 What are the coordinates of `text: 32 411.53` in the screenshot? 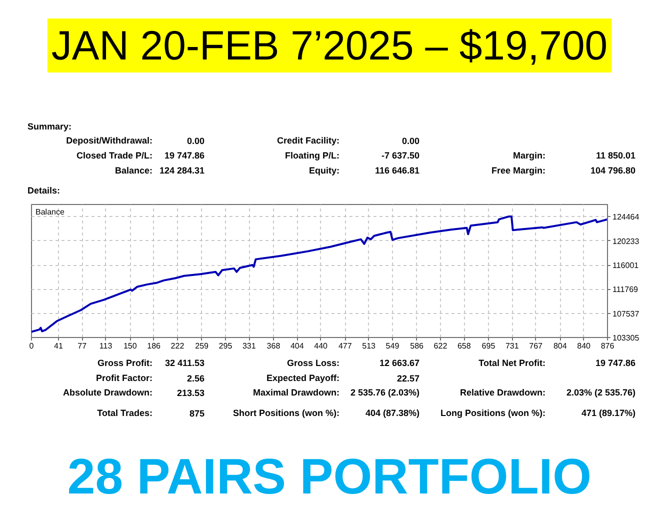 It's located at (184, 363).